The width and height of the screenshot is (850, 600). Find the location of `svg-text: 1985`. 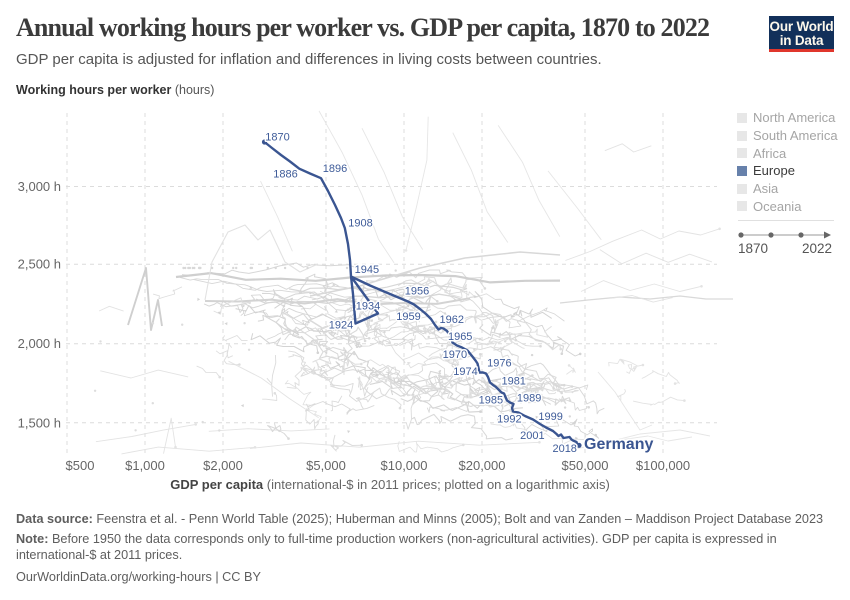

svg-text: 1985 is located at coordinates (491, 401).